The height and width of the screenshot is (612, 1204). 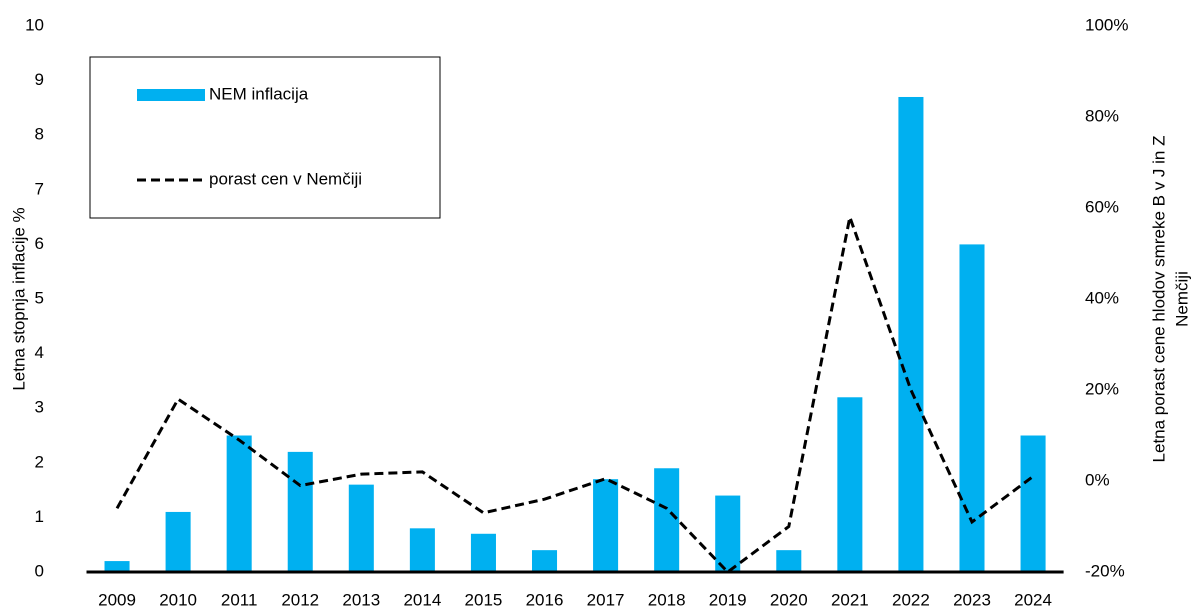 What do you see at coordinates (285, 178) in the screenshot?
I see `legend-label: porast cen v Nemčiji` at bounding box center [285, 178].